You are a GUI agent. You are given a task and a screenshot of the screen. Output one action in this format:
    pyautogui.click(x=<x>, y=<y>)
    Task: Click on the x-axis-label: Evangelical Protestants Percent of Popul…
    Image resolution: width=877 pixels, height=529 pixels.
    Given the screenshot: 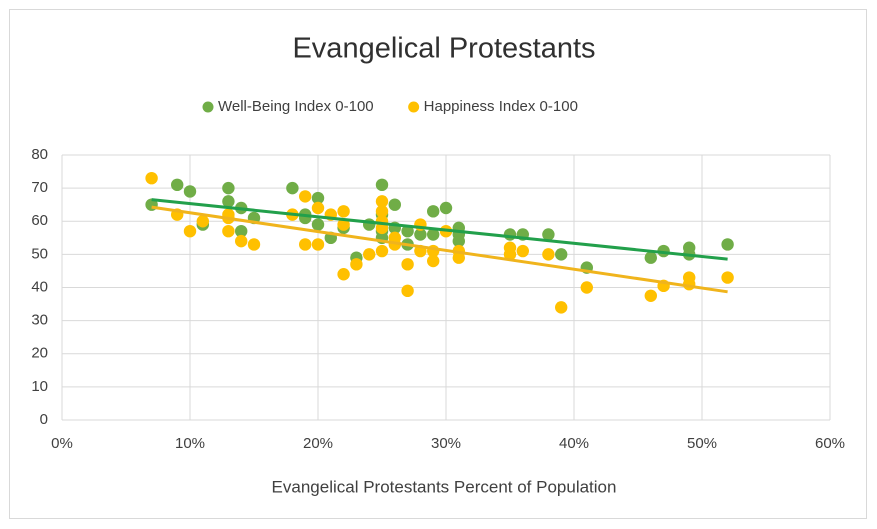 What is the action you would take?
    pyautogui.click(x=444, y=486)
    